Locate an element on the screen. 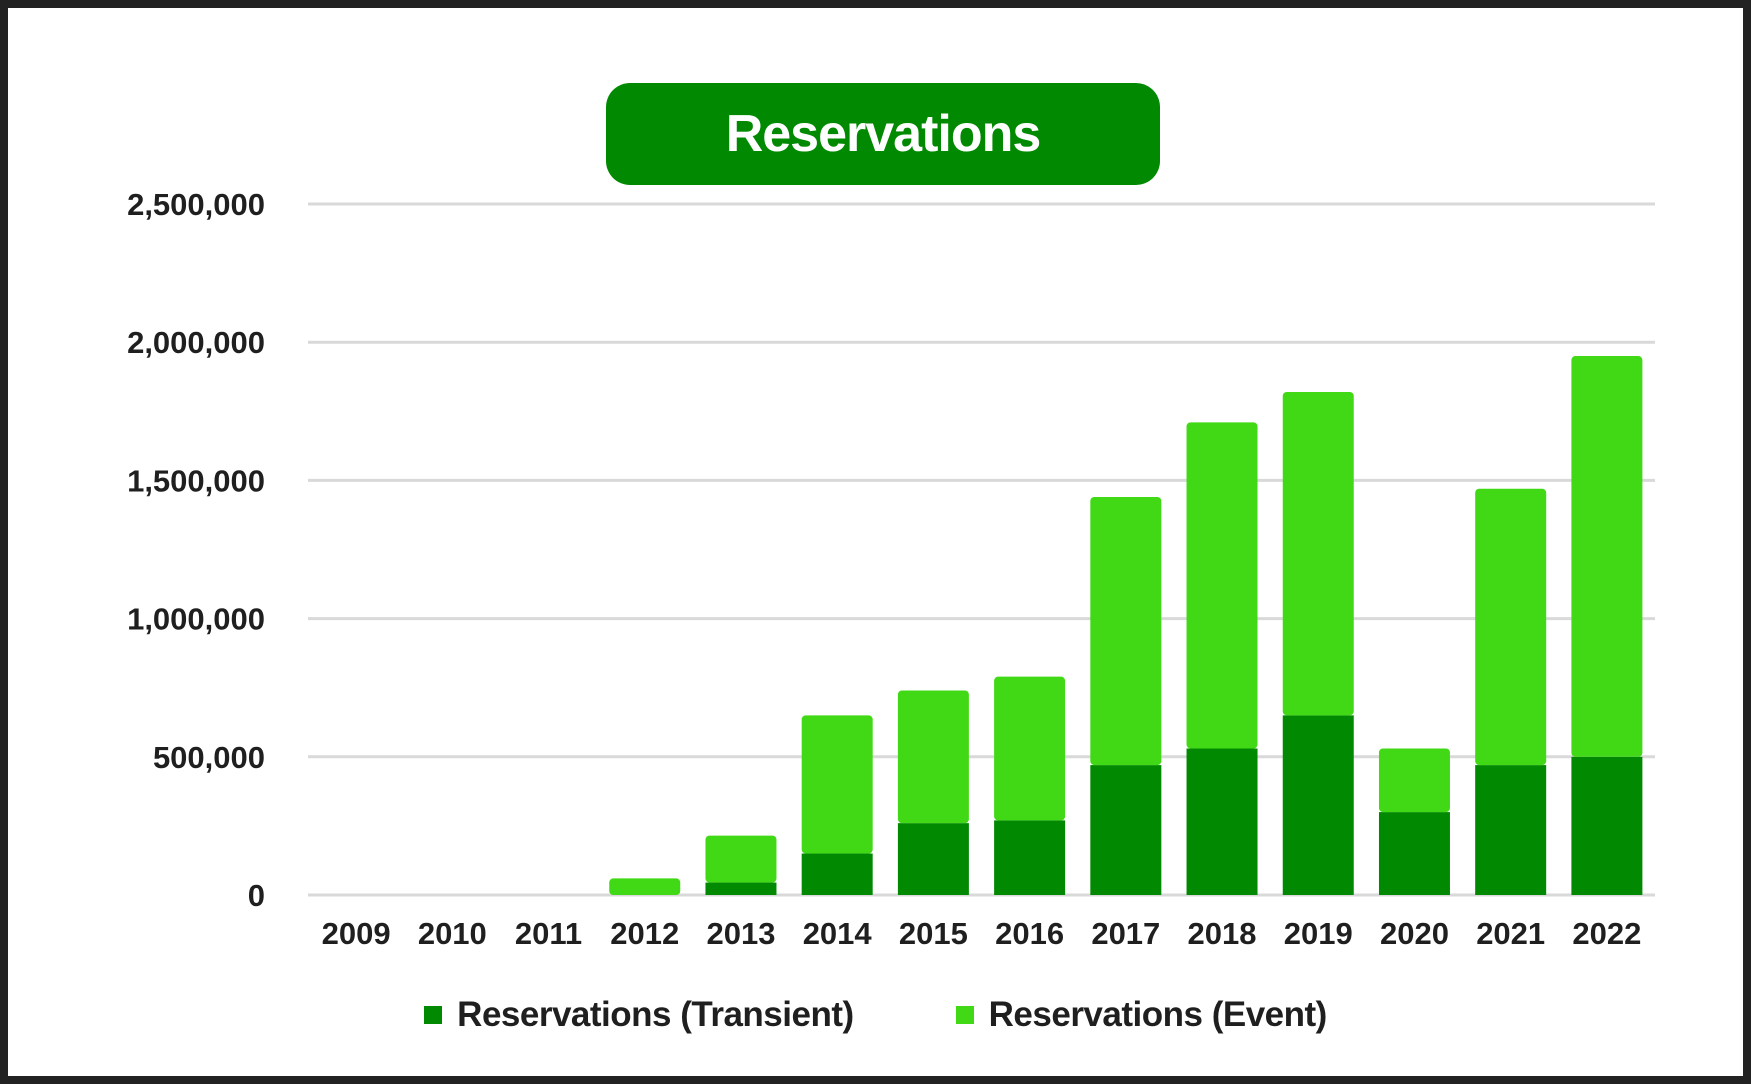 The height and width of the screenshot is (1084, 1751). bar-event-2014 is located at coordinates (837, 784).